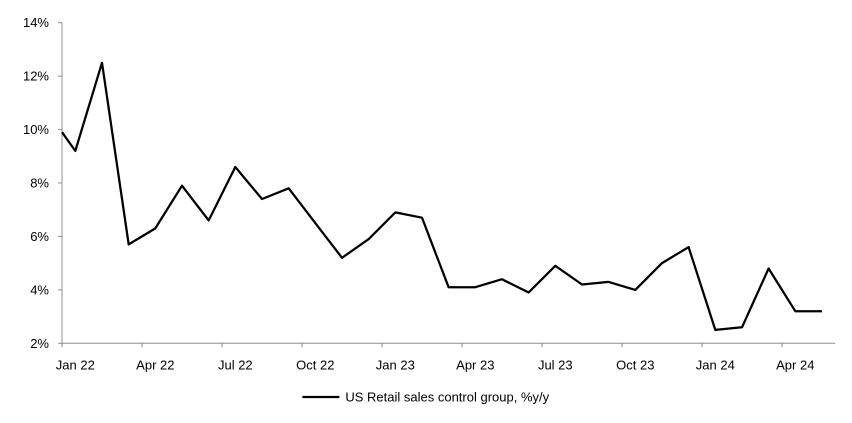 This screenshot has height=423, width=852. What do you see at coordinates (75, 365) in the screenshot?
I see `x-tick-label: Jan 22` at bounding box center [75, 365].